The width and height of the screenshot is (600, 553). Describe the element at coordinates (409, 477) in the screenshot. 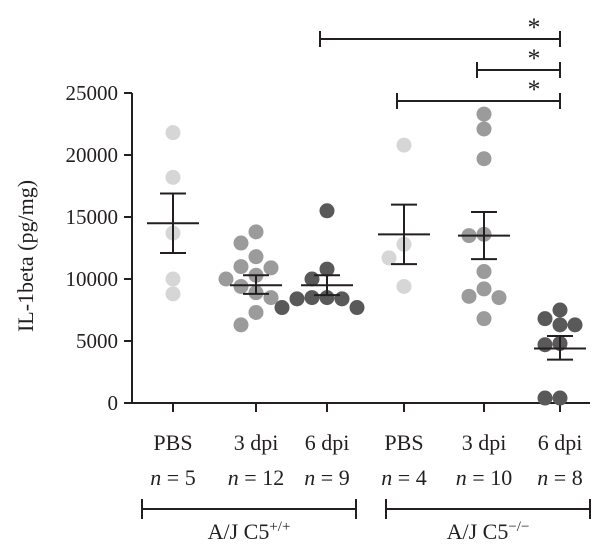

I see `n-value: = 4` at that location.